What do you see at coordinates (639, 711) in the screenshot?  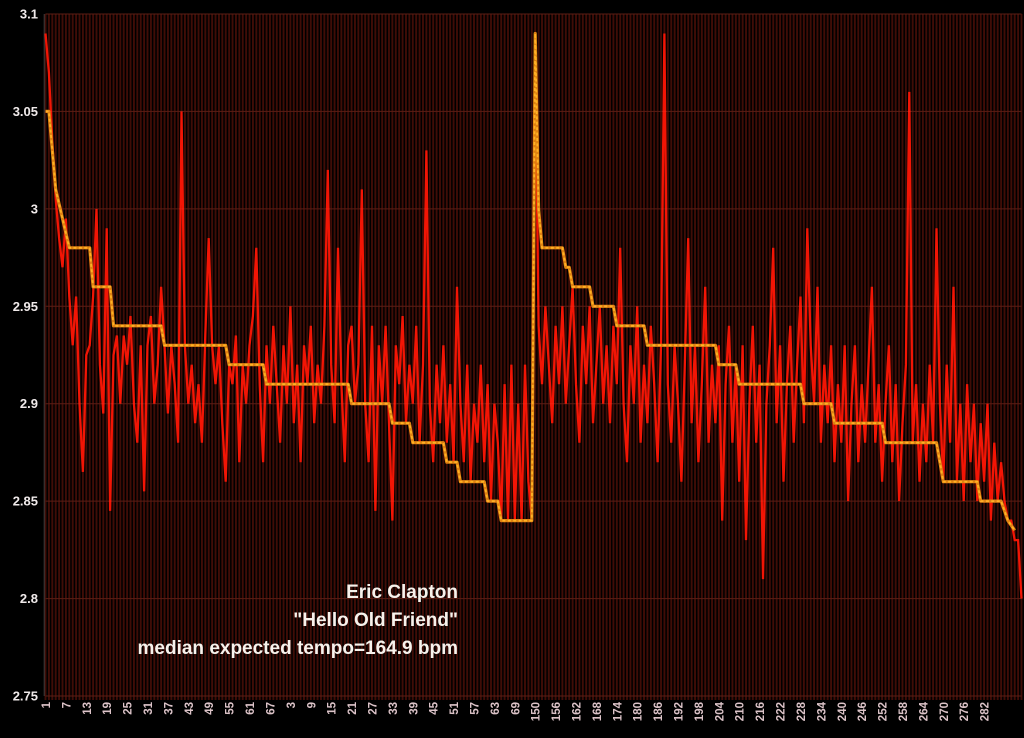 I see `svg-text: 180` at bounding box center [639, 711].